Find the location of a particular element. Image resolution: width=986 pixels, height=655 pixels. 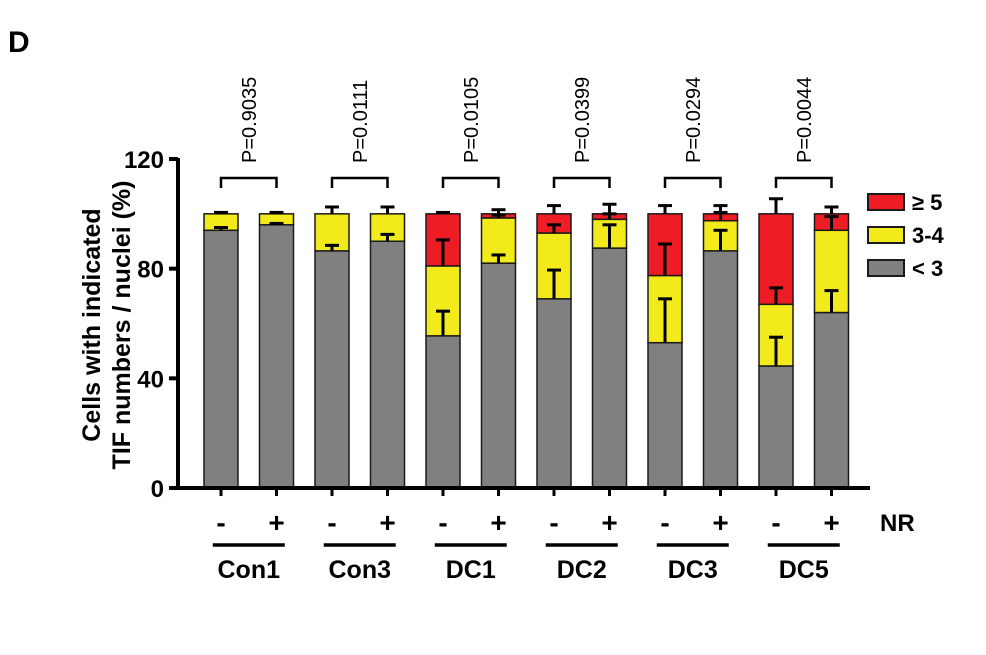

legend-label-3to4: 3-4 is located at coordinates (928, 235).